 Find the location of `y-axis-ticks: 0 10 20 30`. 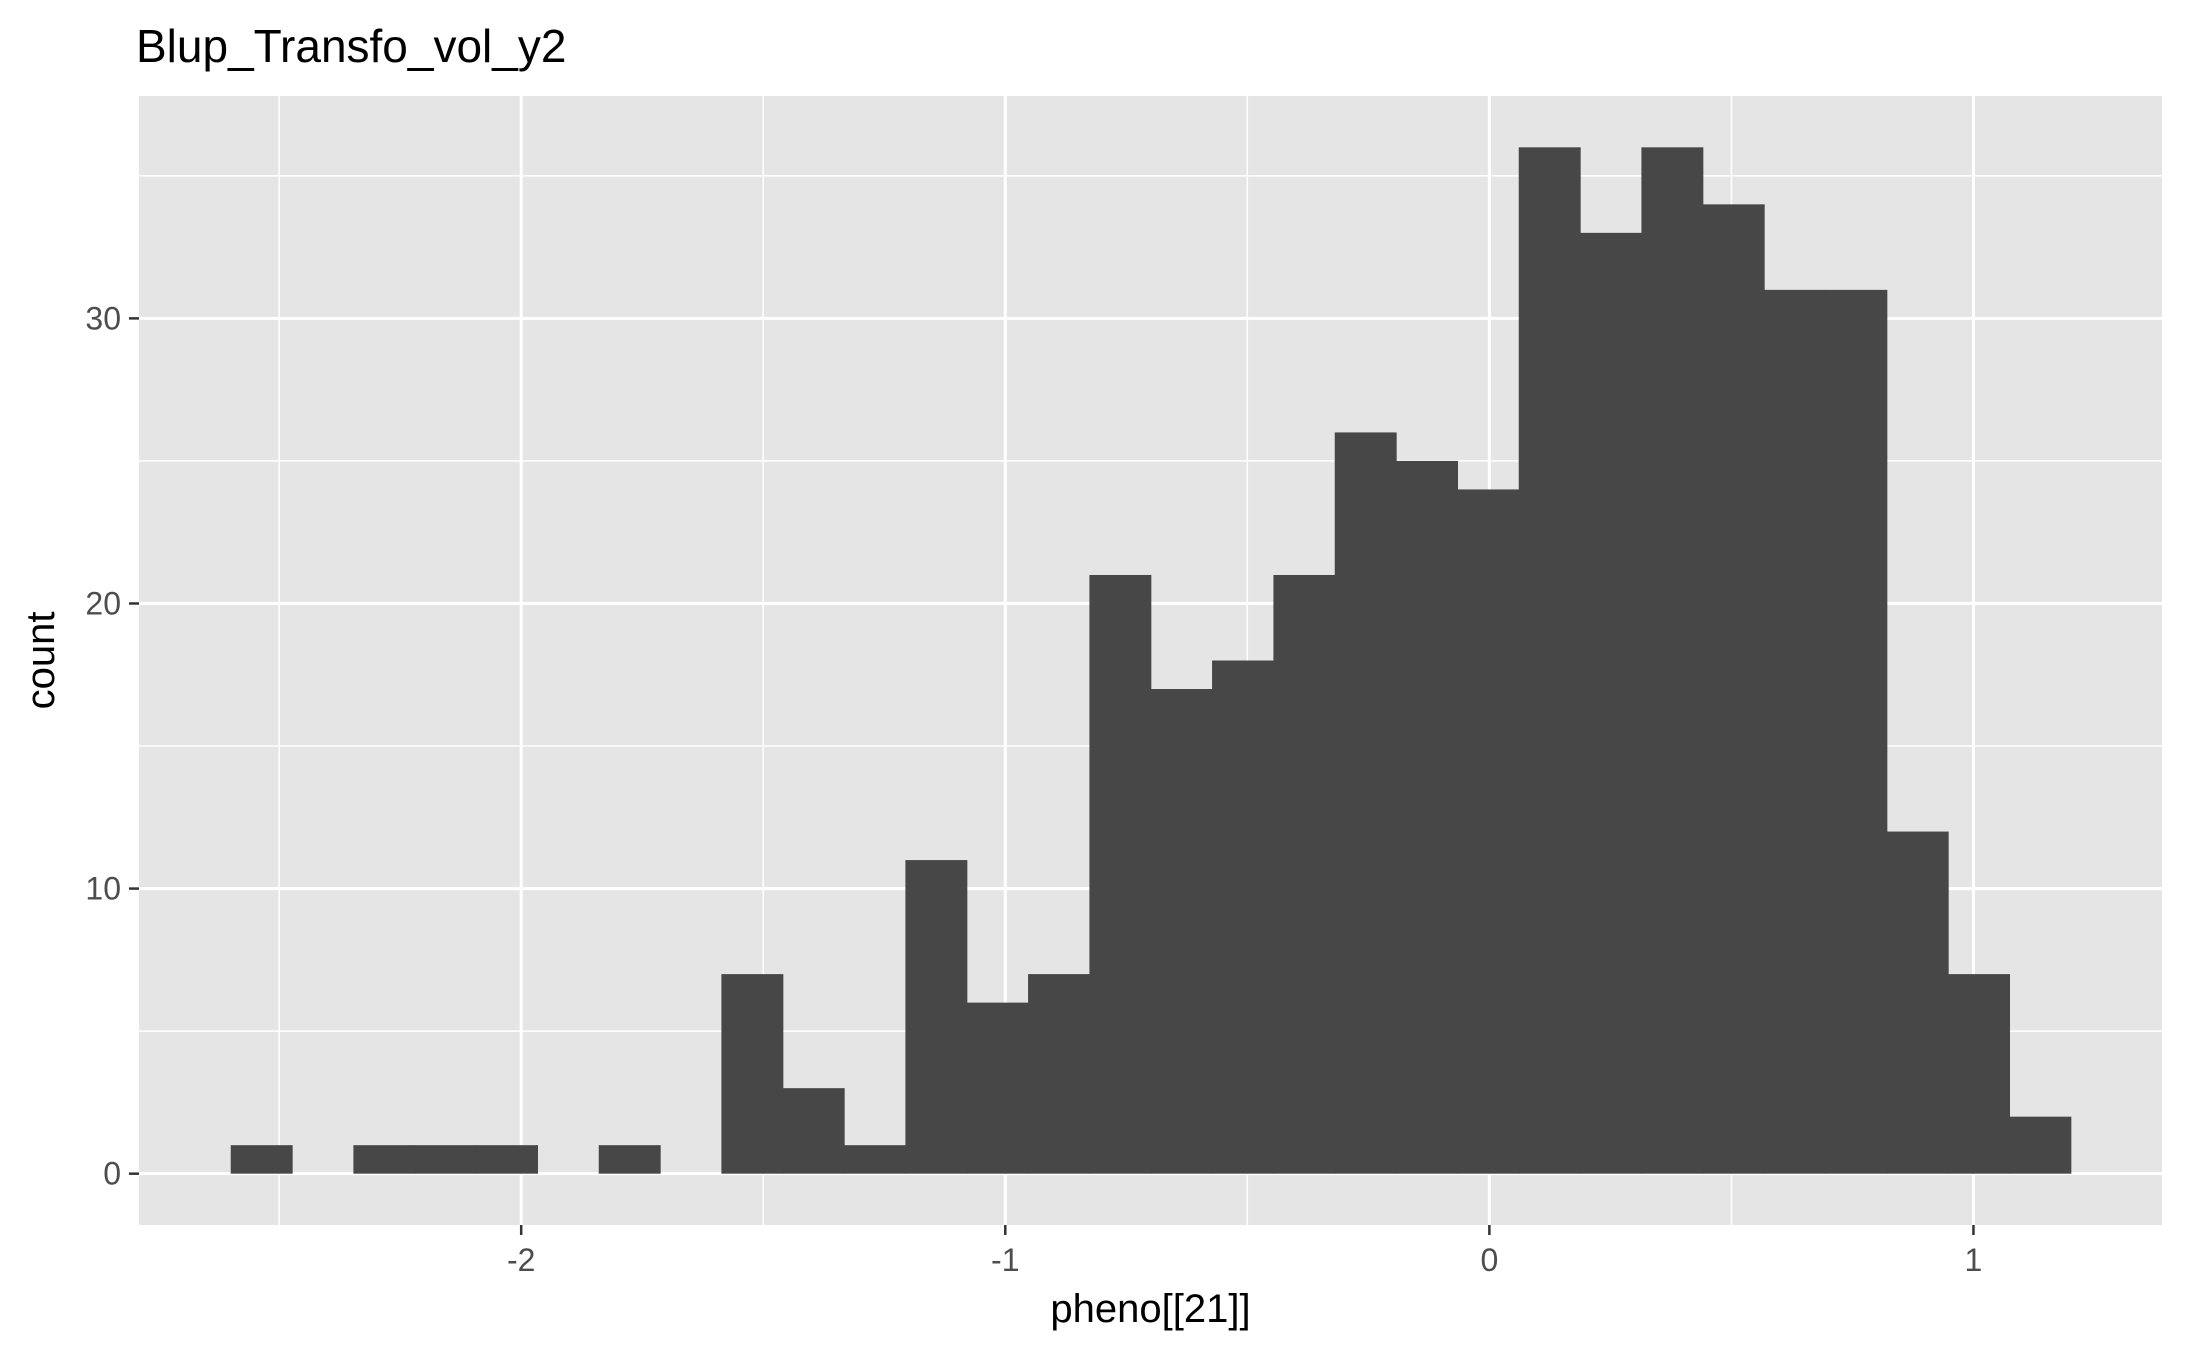

y-axis-ticks: 0 10 20 30 is located at coordinates (112, 746).